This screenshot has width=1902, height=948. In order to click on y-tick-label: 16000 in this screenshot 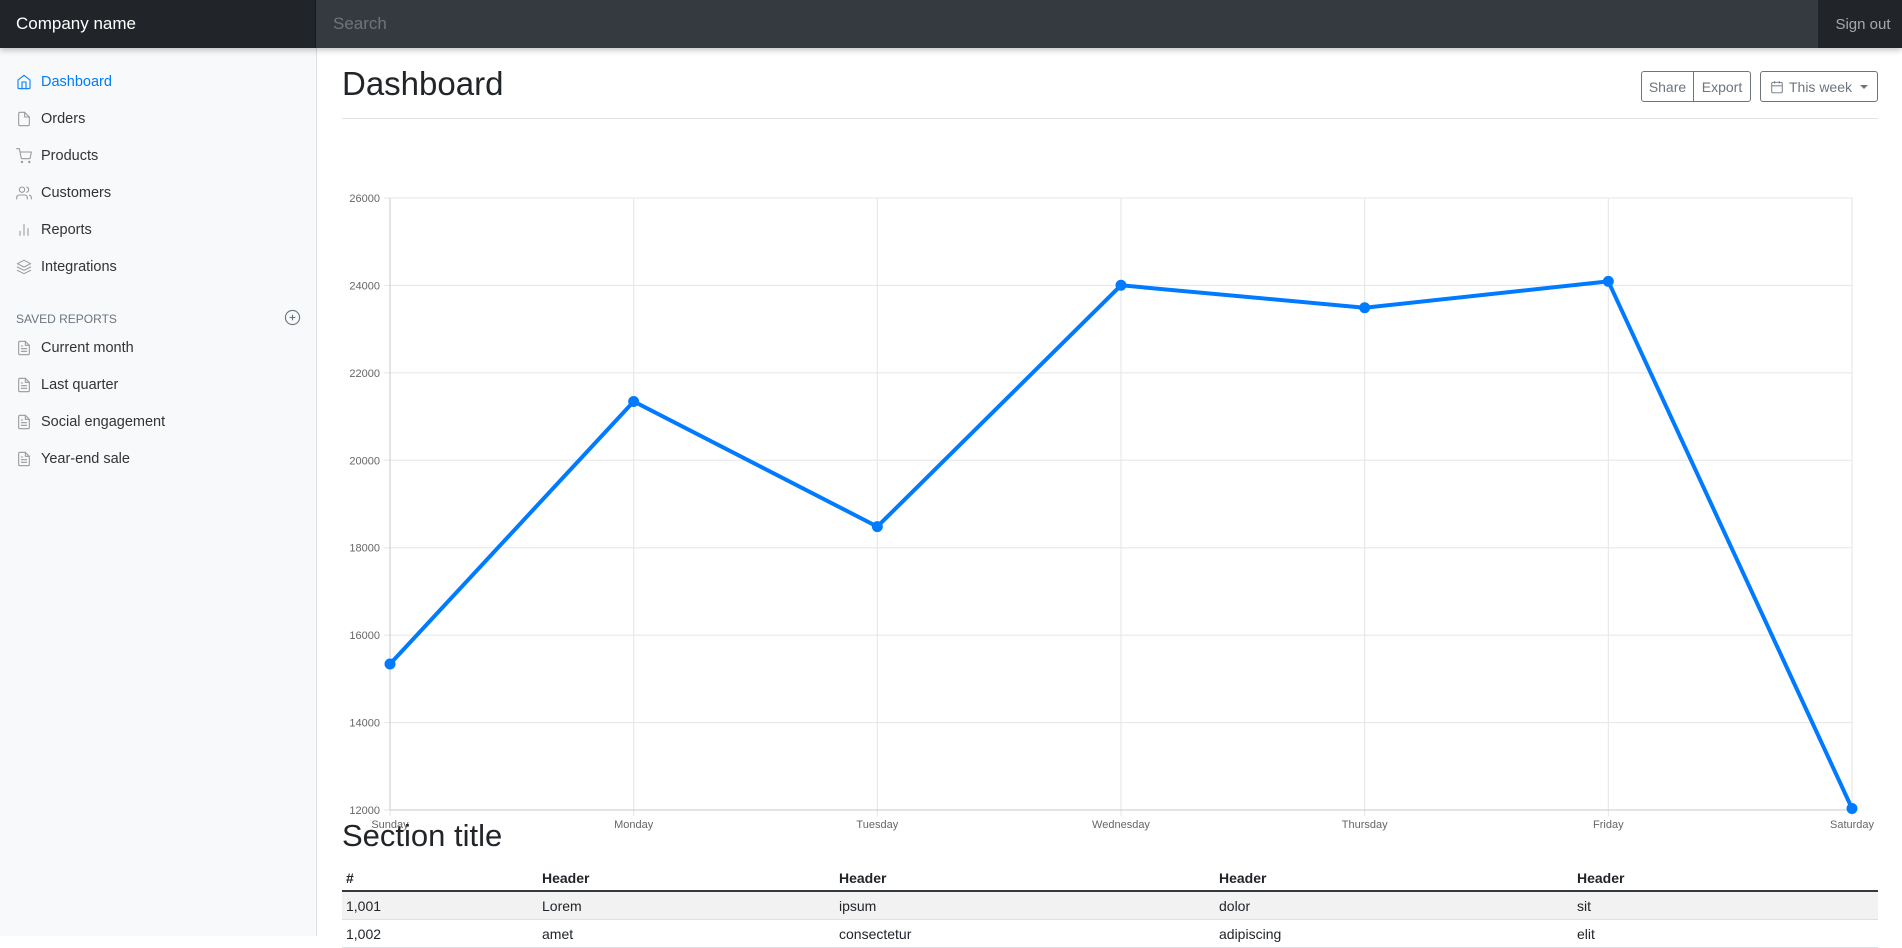, I will do `click(364, 636)`.